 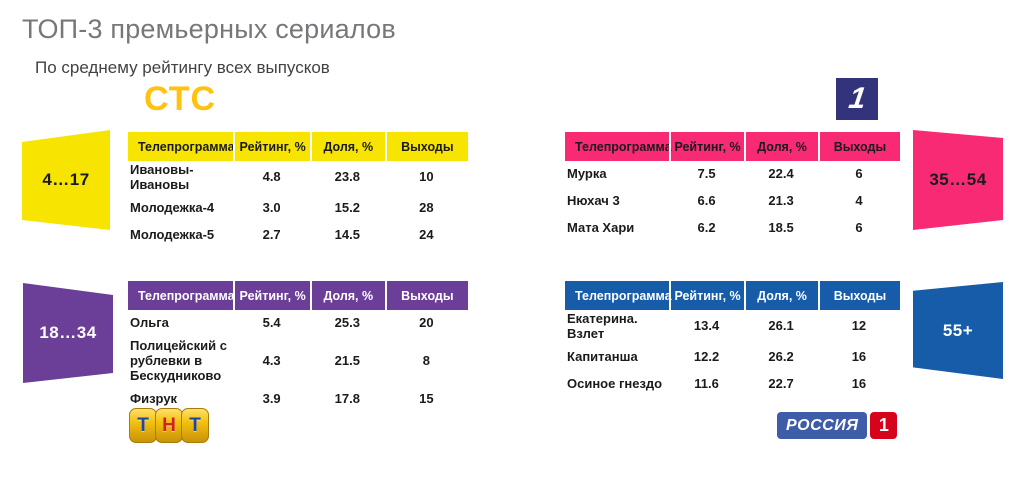 What do you see at coordinates (298, 399) in the screenshot?
I see `table-row: Физрук 3.9 17.8 15` at bounding box center [298, 399].